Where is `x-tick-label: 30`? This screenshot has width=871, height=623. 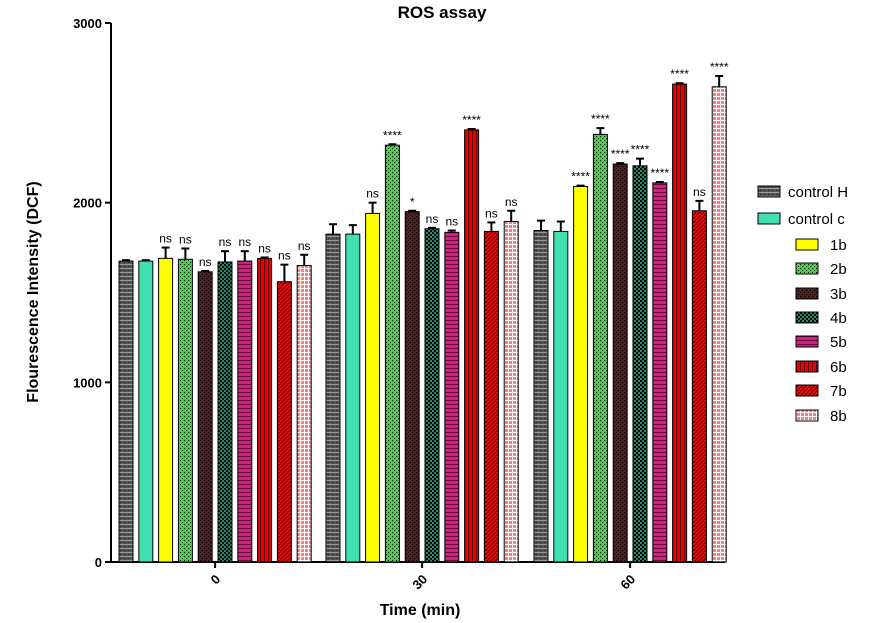
x-tick-label: 30 is located at coordinates (419, 582).